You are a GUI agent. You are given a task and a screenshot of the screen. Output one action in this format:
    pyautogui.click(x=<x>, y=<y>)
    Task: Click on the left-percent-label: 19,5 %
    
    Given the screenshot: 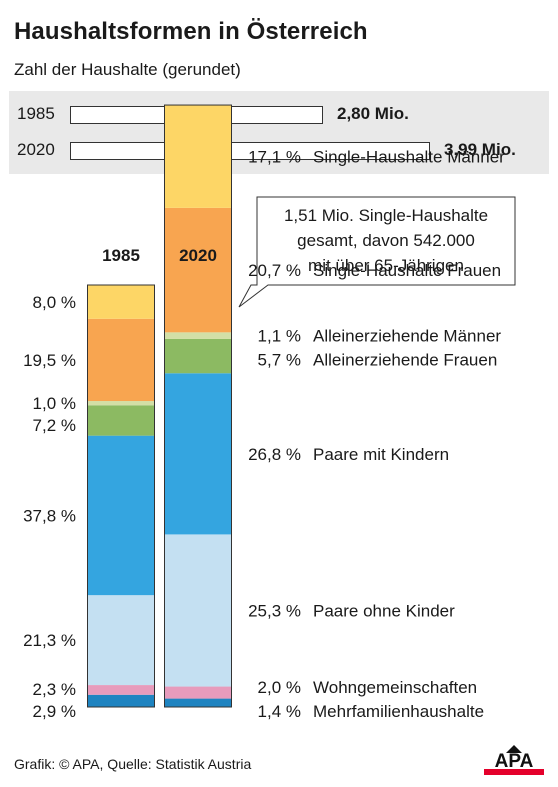 What is the action you would take?
    pyautogui.click(x=49, y=360)
    